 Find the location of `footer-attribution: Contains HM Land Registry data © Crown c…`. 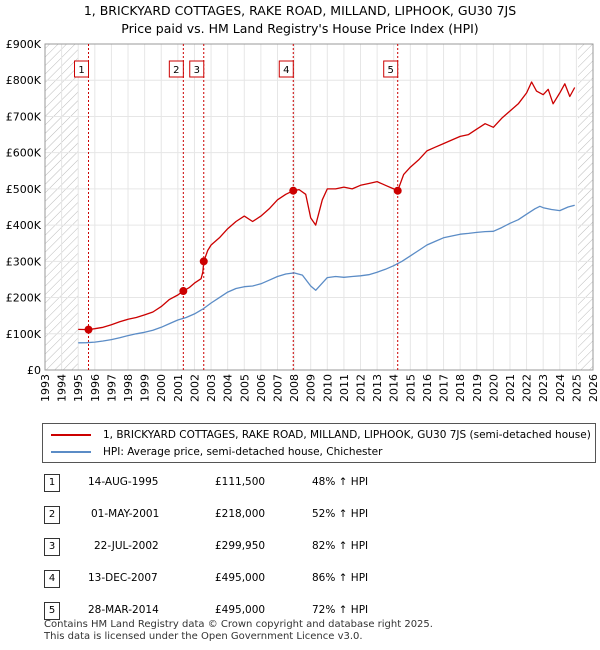

footer-attribution: Contains HM Land Registry data © Crown c… is located at coordinates (238, 631).